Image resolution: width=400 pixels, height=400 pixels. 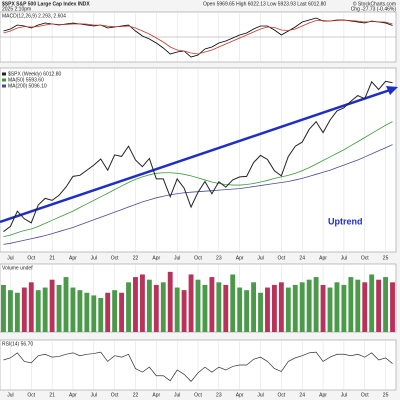 What do you see at coordinates (26, 80) in the screenshot?
I see `legend-label: MA(50) 5593.60` at bounding box center [26, 80].